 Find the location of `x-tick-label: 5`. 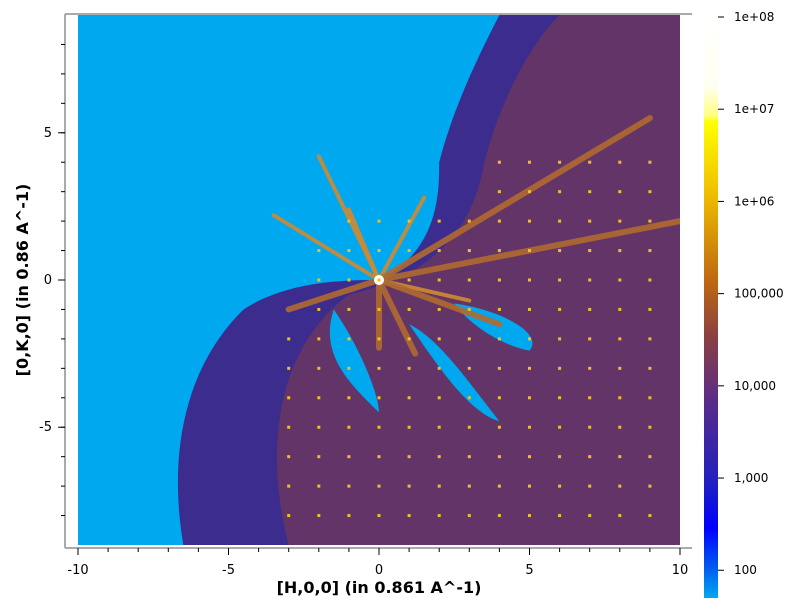

x-tick-label: 5 is located at coordinates (529, 570).